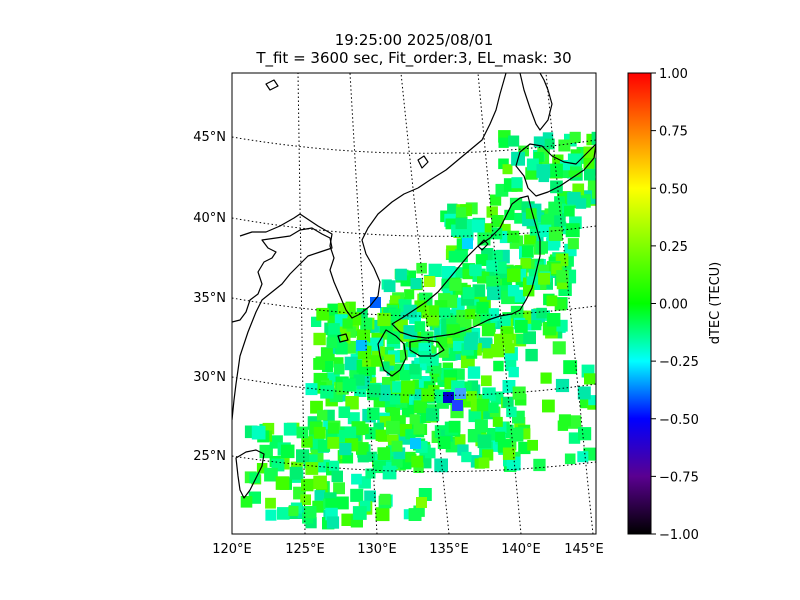 The image size is (800, 600). I want to click on lon-label: 120°E, so click(232, 549).